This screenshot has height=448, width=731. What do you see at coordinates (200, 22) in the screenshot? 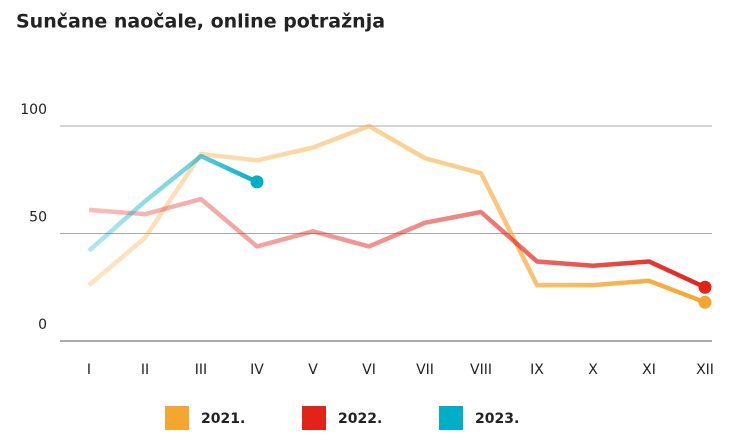
I see `chart-title: Sunčane naočale, online potražnja` at bounding box center [200, 22].